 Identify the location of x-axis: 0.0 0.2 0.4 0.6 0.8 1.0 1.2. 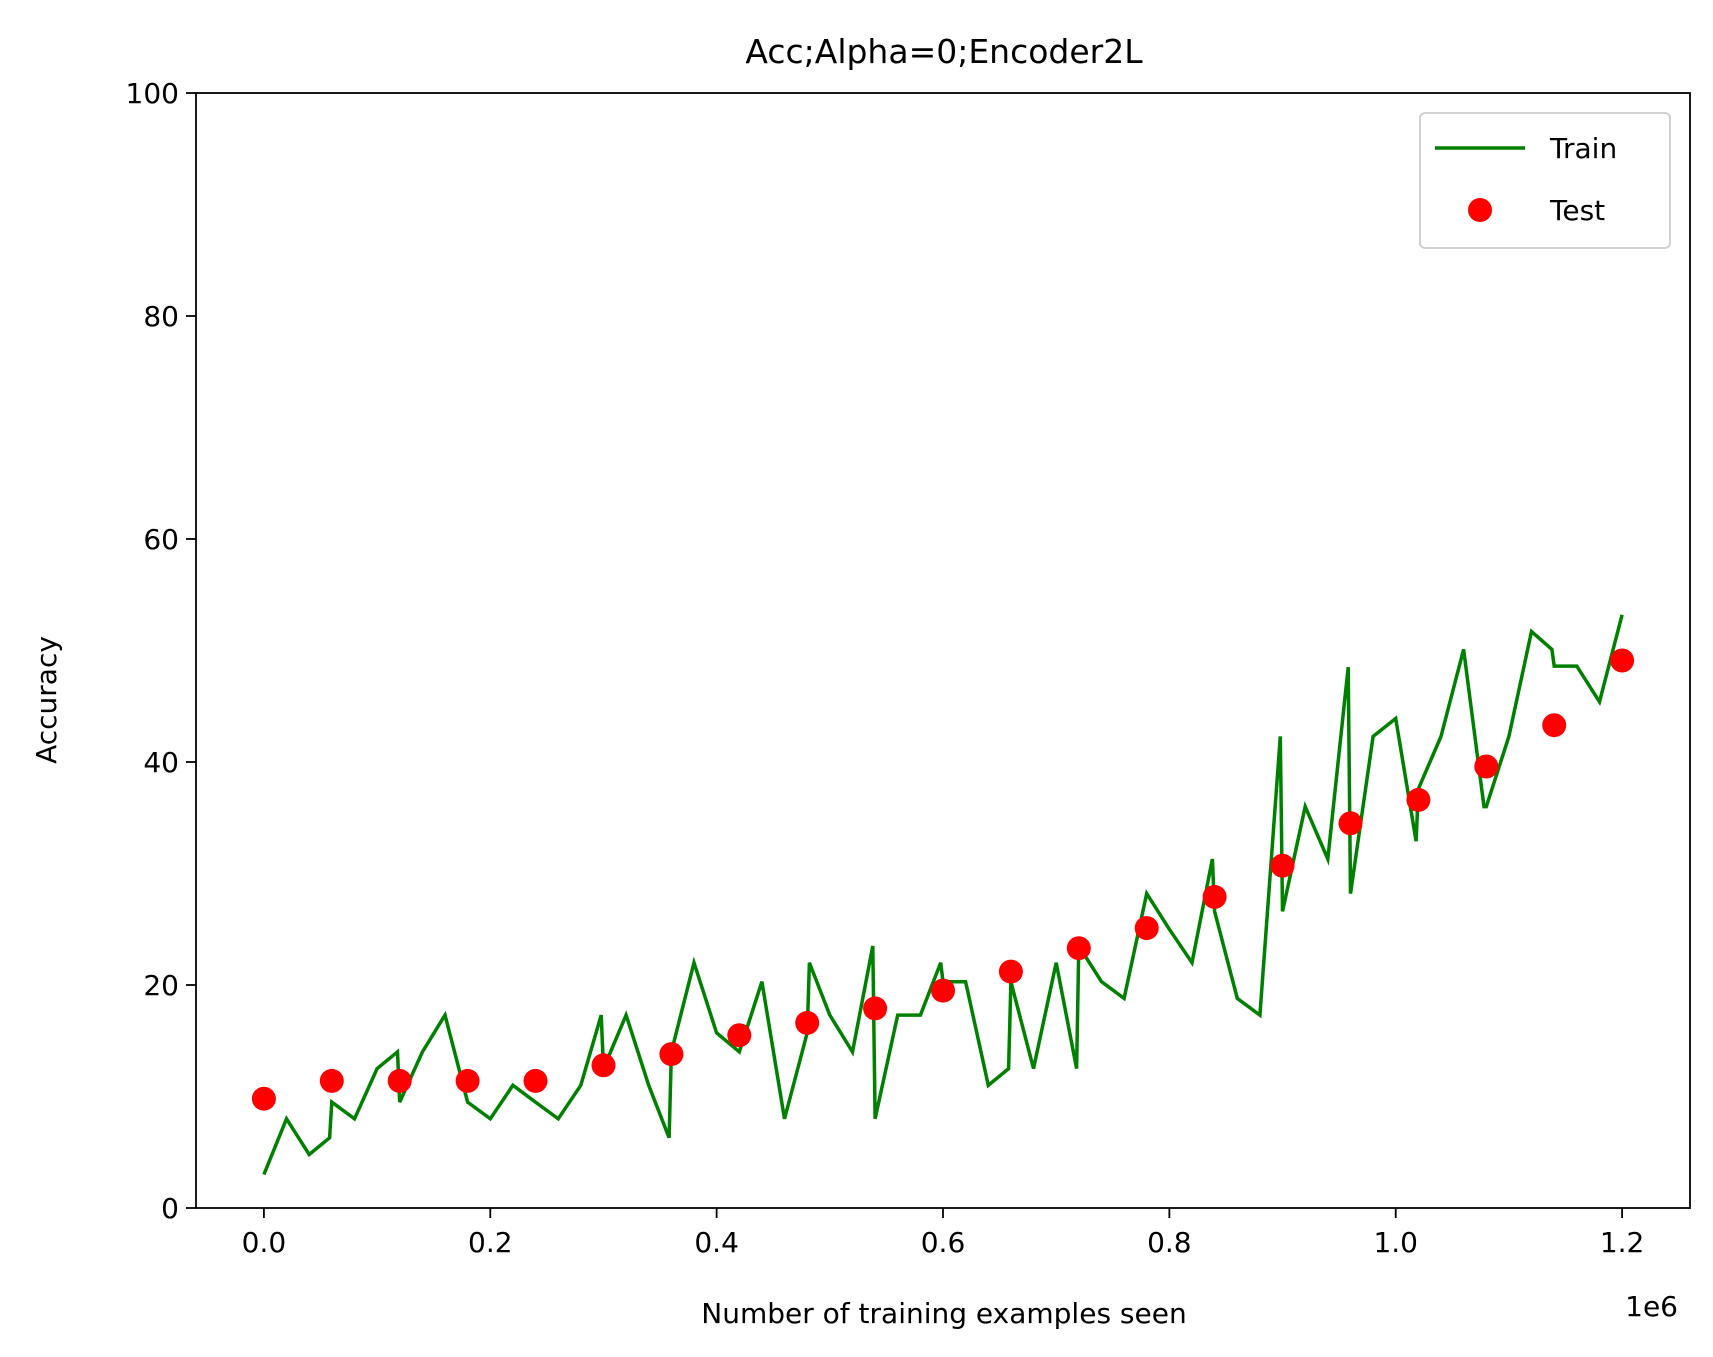
(943, 1233).